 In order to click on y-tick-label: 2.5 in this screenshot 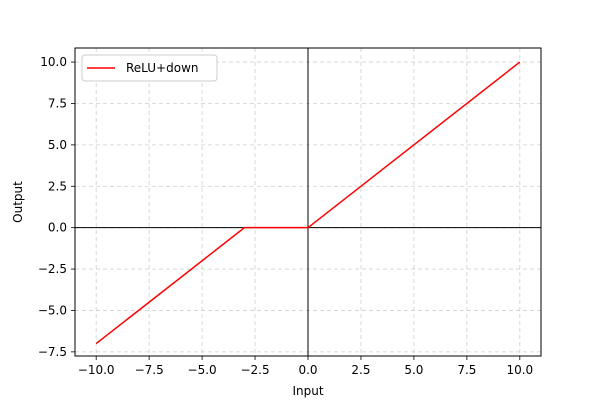, I will do `click(57, 186)`.